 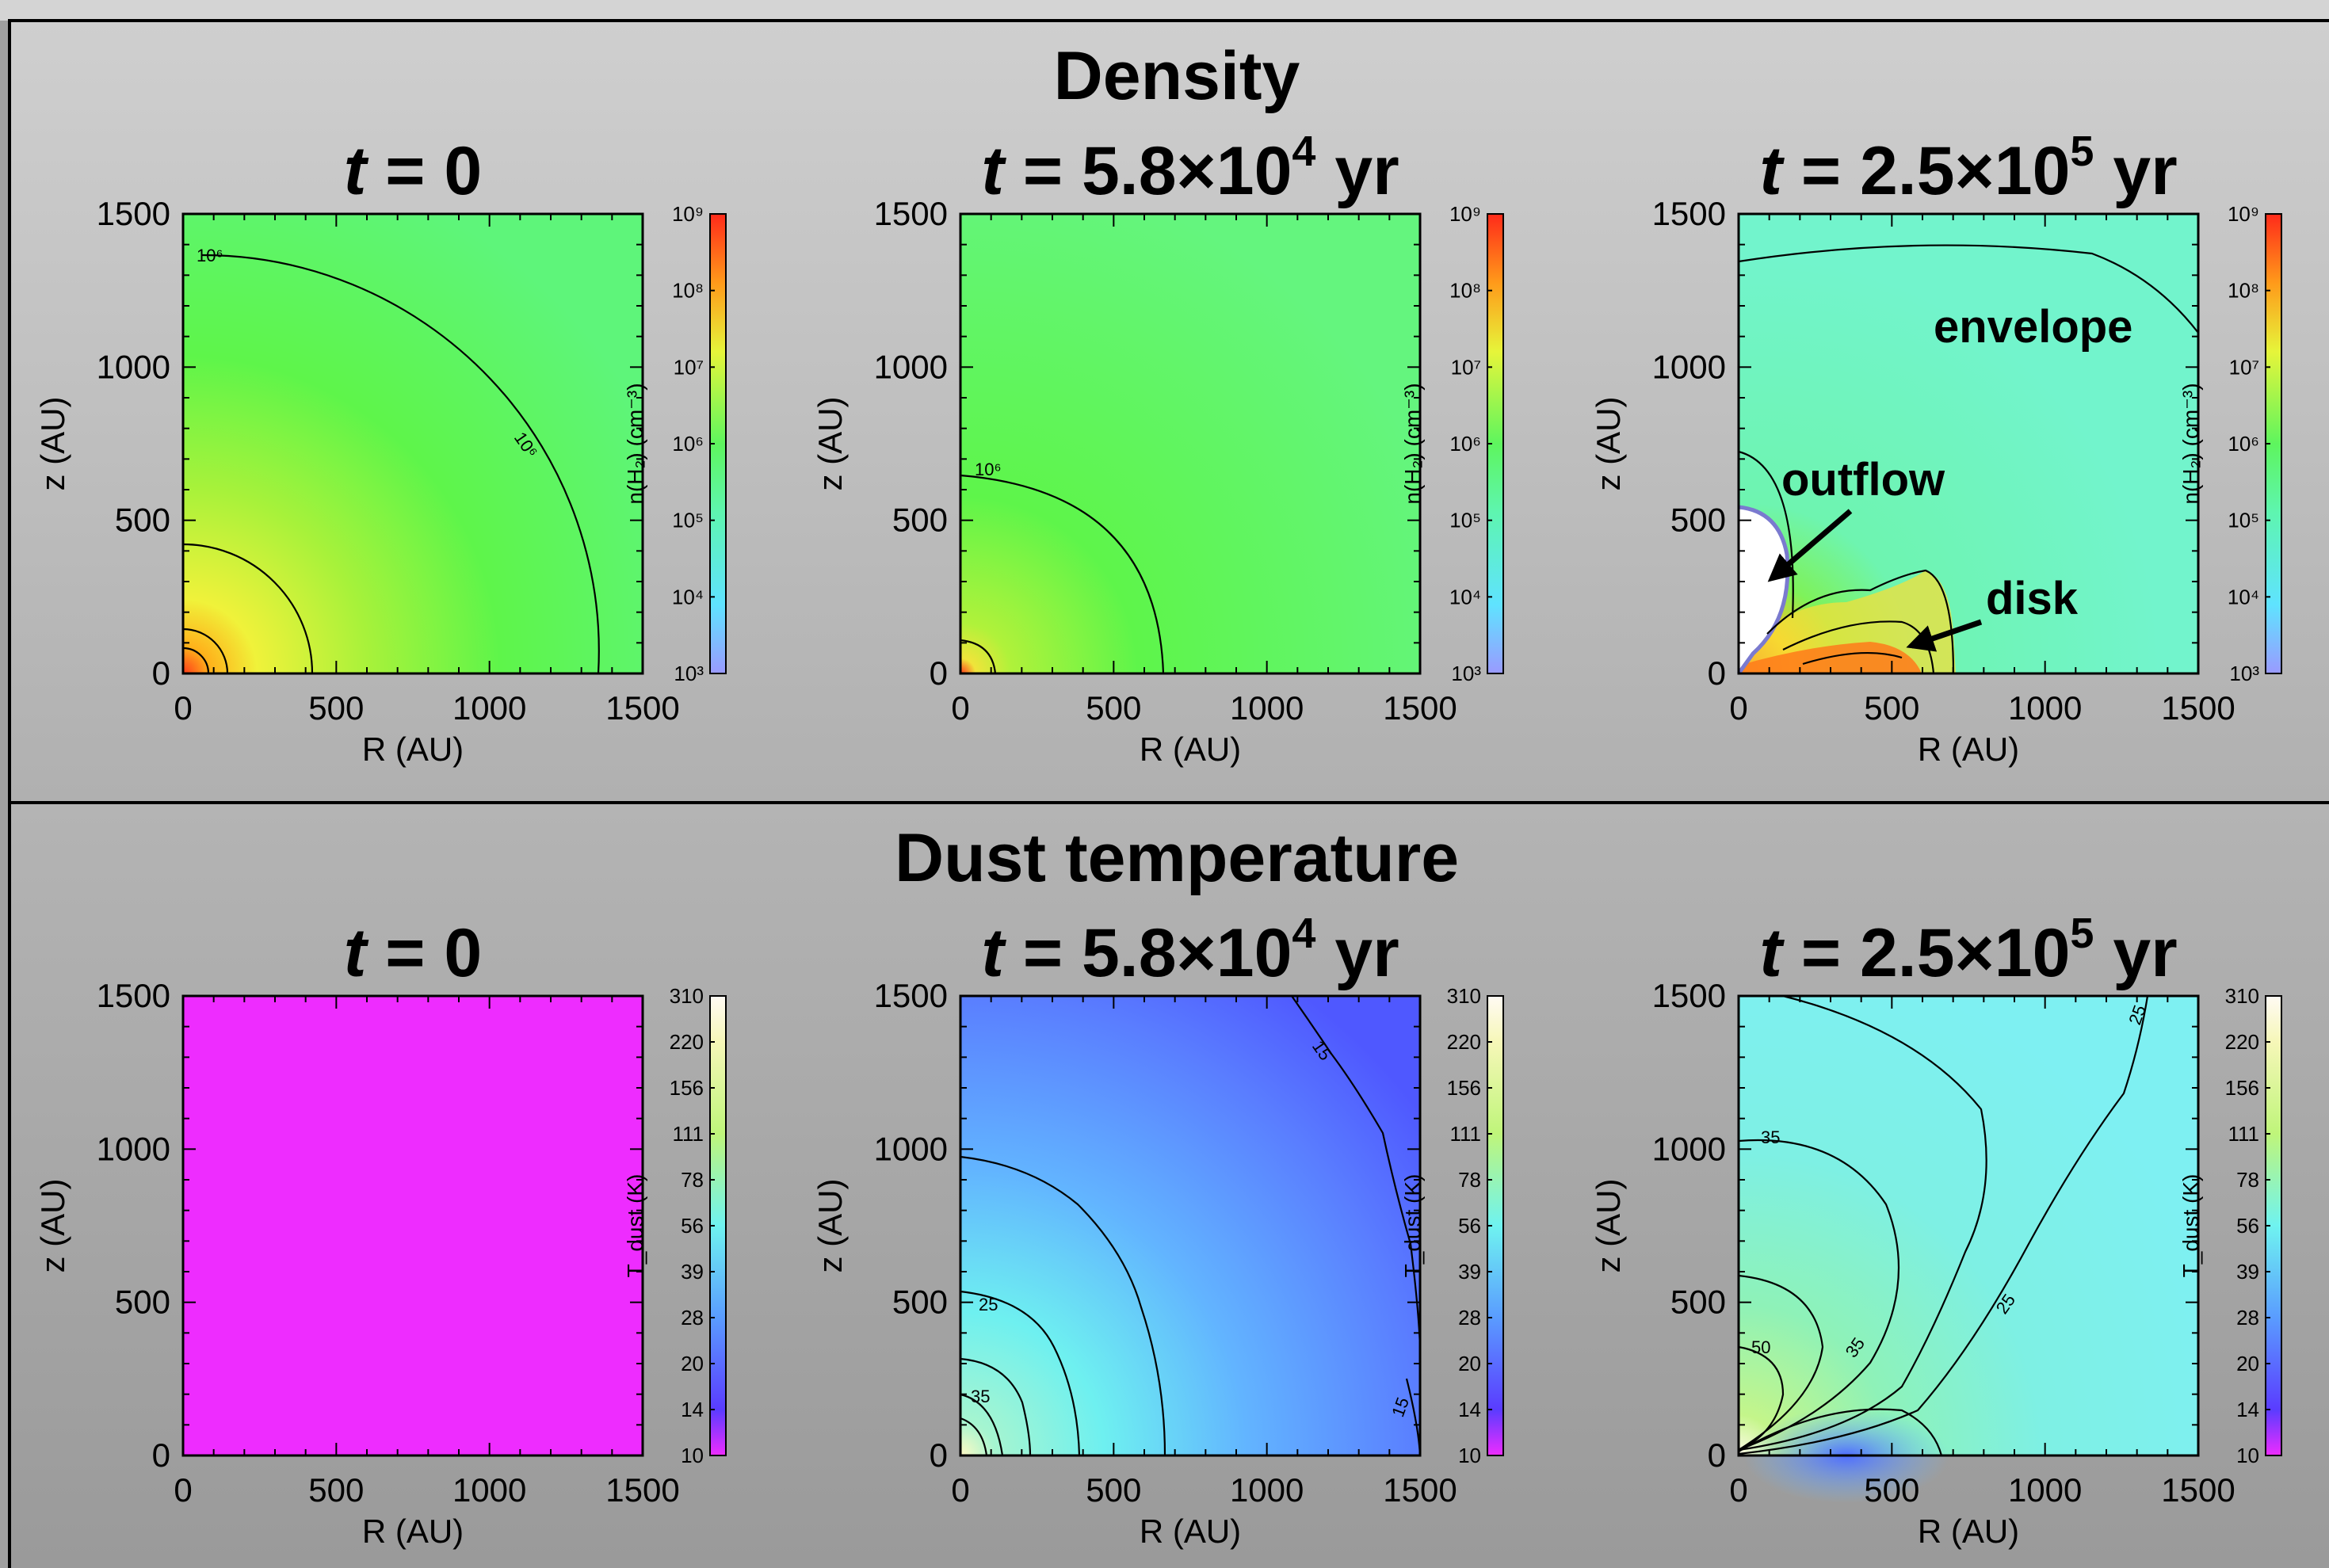 What do you see at coordinates (1412, 443) in the screenshot?
I see `colorbar-label: n(H₂) (cm⁻³)` at bounding box center [1412, 443].